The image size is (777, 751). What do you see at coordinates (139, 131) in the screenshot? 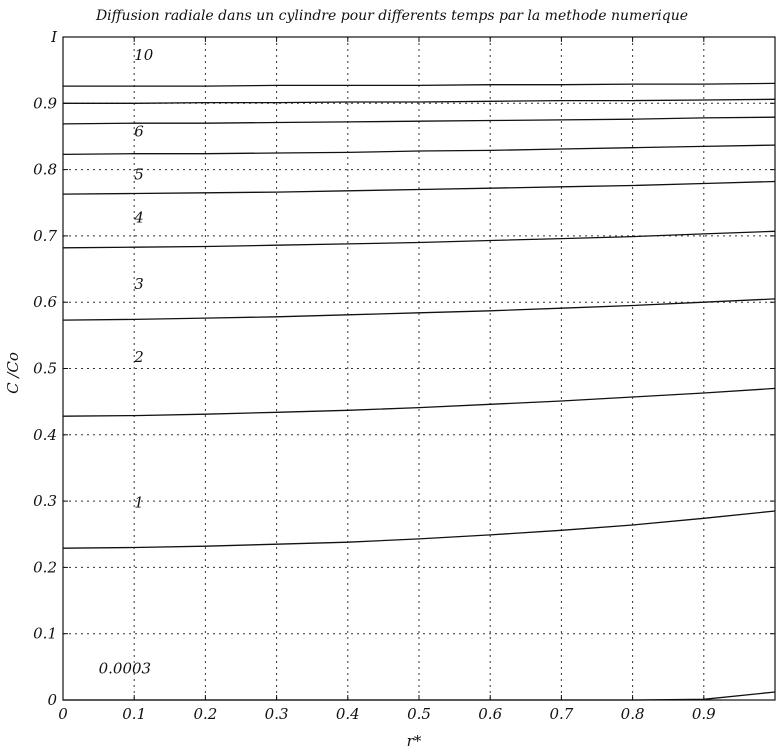
I see `curve-label: 6` at bounding box center [139, 131].